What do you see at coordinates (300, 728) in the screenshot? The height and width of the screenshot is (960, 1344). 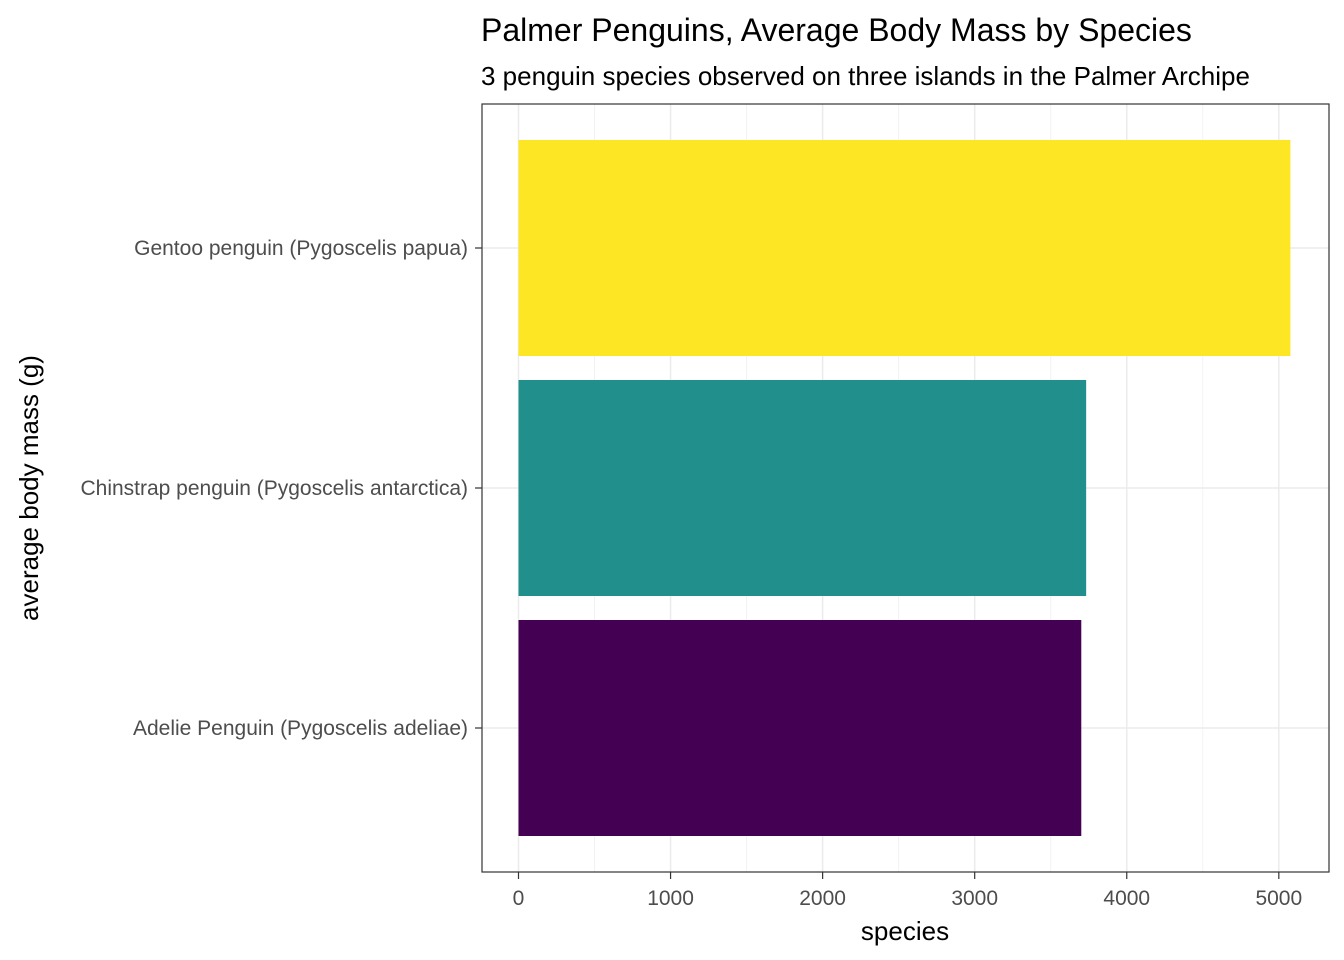 I see `y-tick-label: Adelie Penguin (Pygoscelis adeliae)` at bounding box center [300, 728].